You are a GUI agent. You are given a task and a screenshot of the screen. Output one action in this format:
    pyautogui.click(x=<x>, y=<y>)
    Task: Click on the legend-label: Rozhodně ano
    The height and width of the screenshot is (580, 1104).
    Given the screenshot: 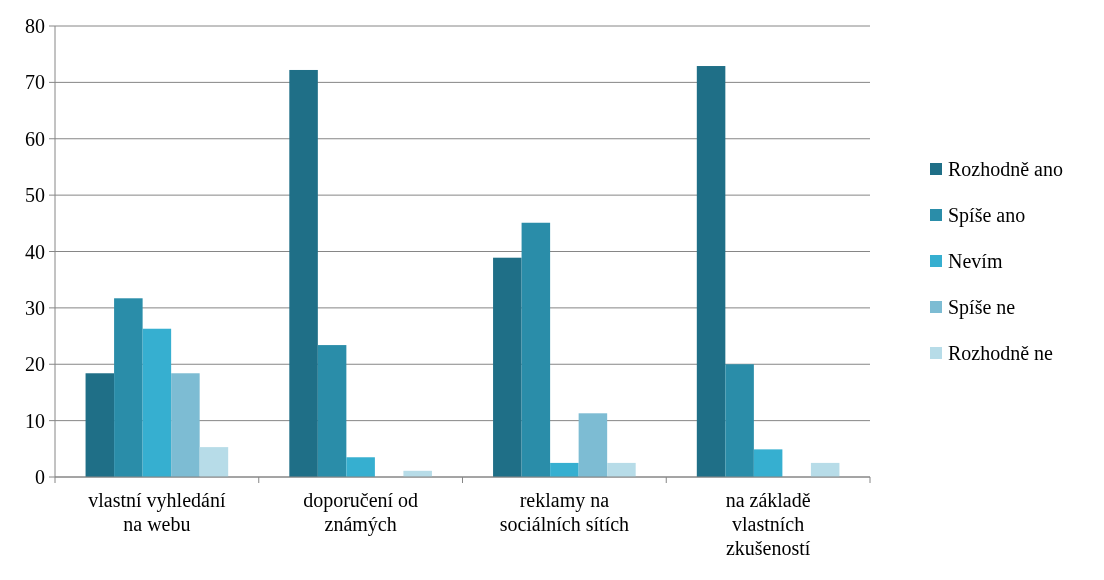 What is the action you would take?
    pyautogui.click(x=1005, y=169)
    